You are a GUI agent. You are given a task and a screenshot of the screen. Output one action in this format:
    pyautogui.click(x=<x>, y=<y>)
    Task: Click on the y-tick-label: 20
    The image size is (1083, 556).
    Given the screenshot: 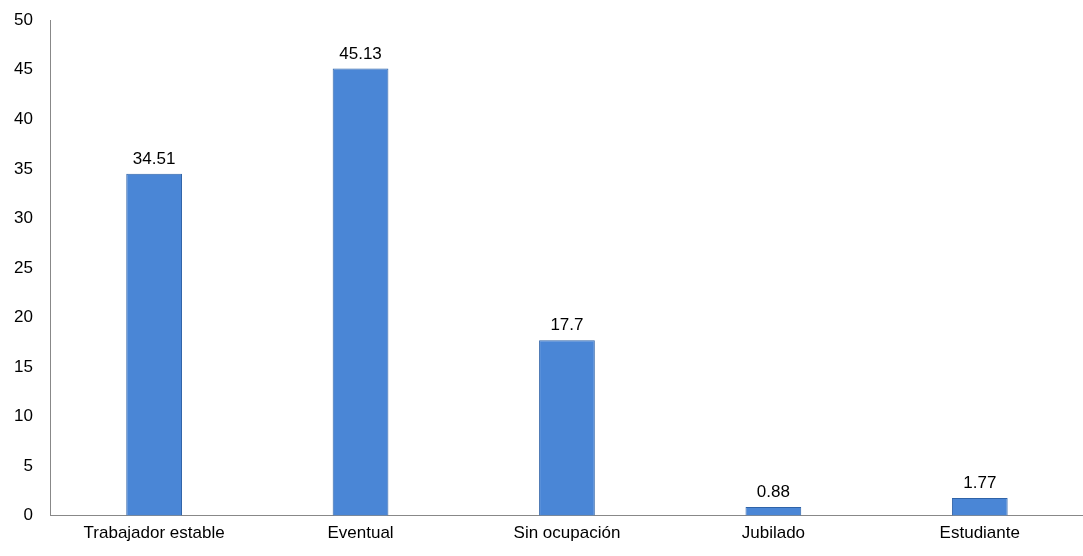 What is the action you would take?
    pyautogui.click(x=23, y=317)
    